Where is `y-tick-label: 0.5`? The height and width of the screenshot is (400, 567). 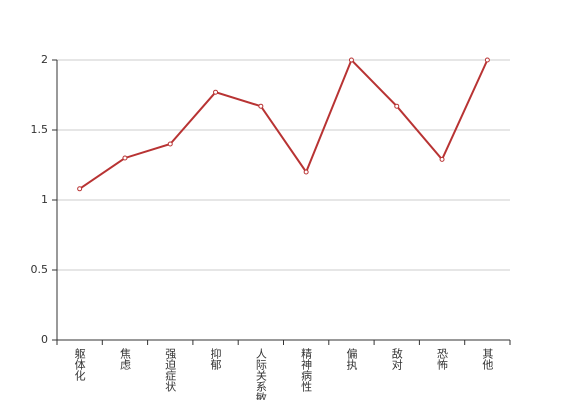 y-tick-label: 0.5 is located at coordinates (40, 269).